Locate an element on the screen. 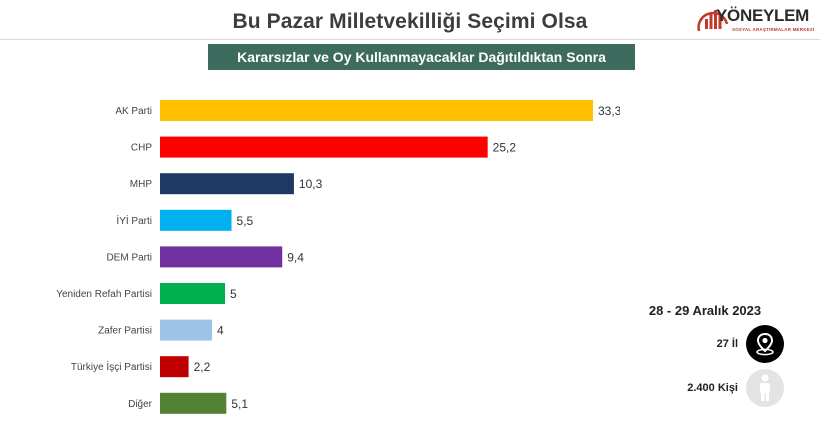  category-label: CHP is located at coordinates (141, 148).